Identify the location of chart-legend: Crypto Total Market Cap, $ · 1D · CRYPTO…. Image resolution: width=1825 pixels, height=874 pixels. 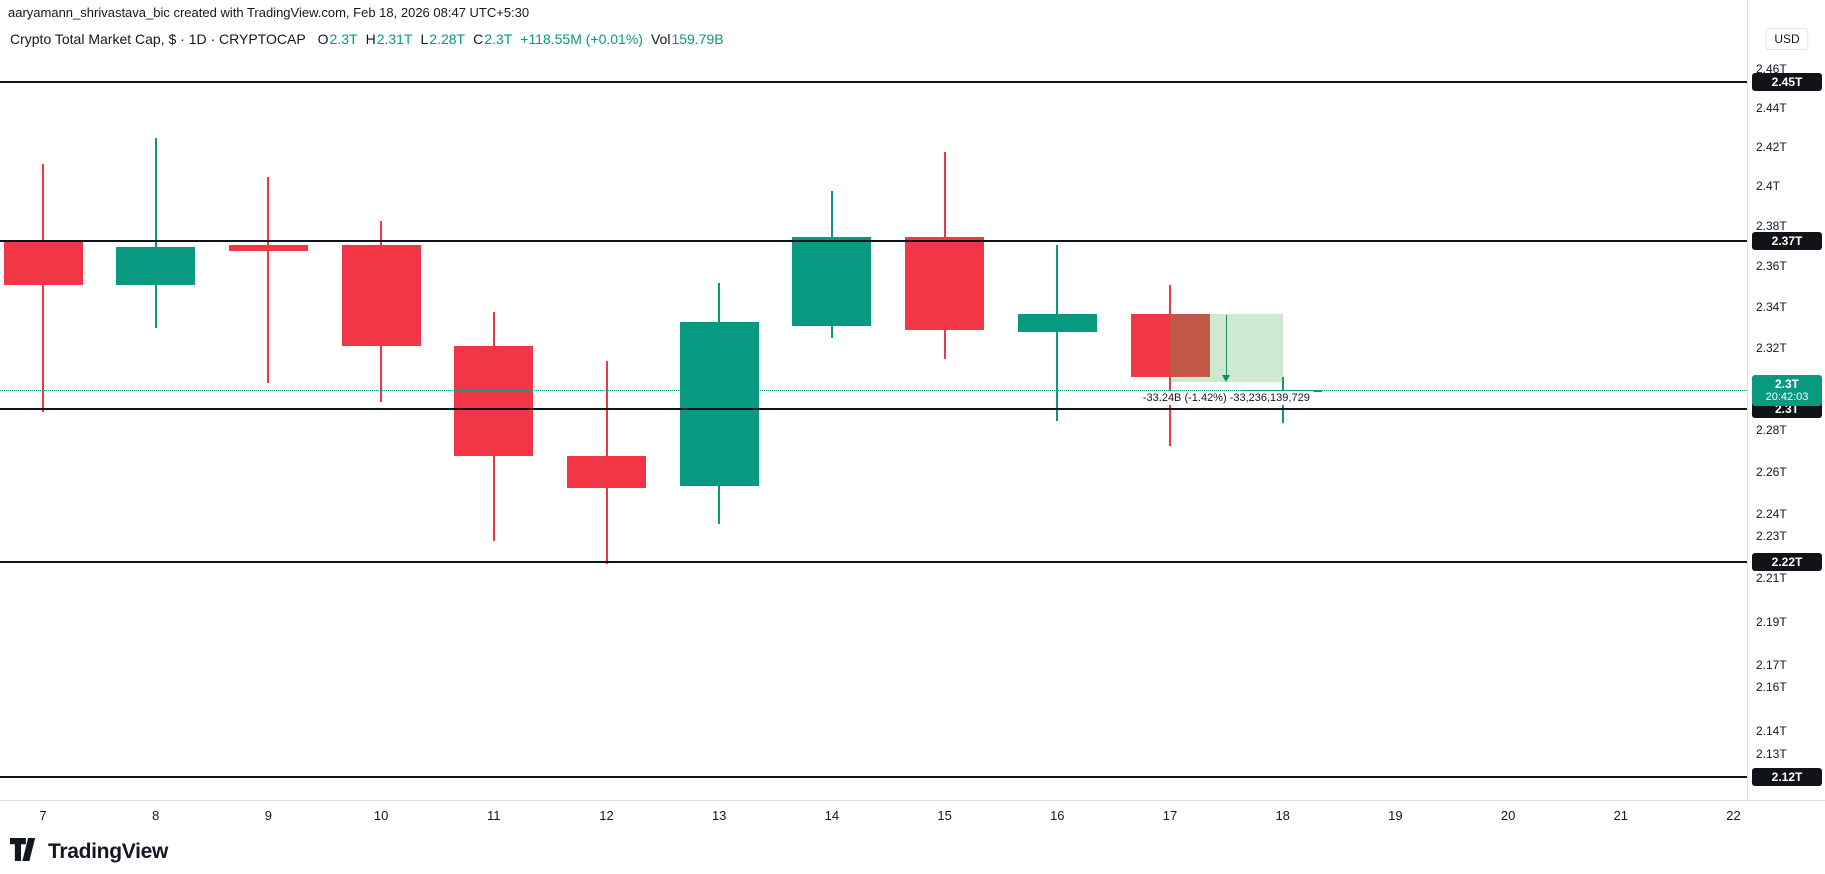
(367, 39).